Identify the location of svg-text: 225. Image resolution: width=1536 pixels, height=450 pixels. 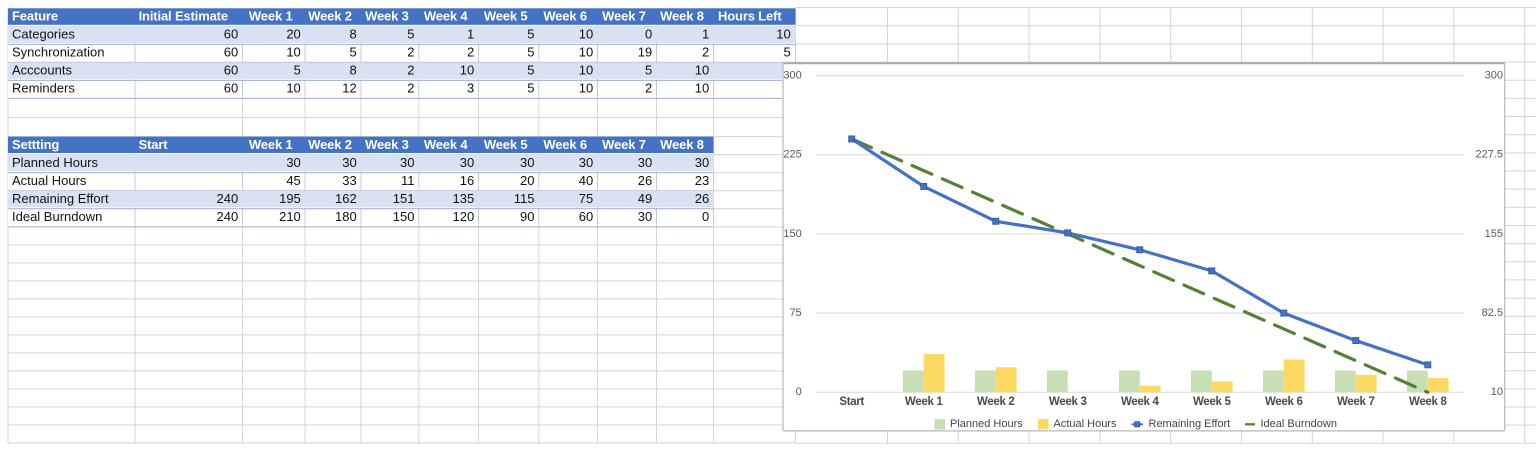
(792, 155).